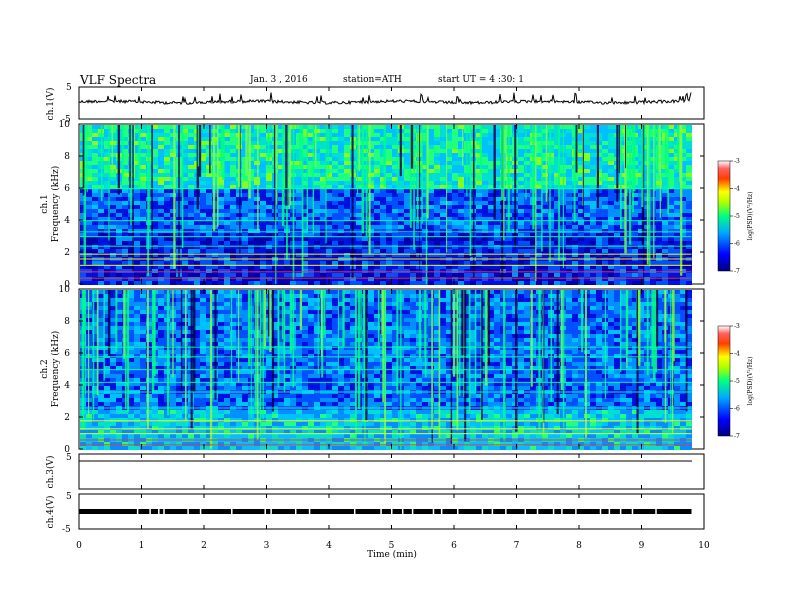 This screenshot has height=612, width=792. Describe the element at coordinates (391, 471) in the screenshot. I see `ch3-waveform-frame` at that location.